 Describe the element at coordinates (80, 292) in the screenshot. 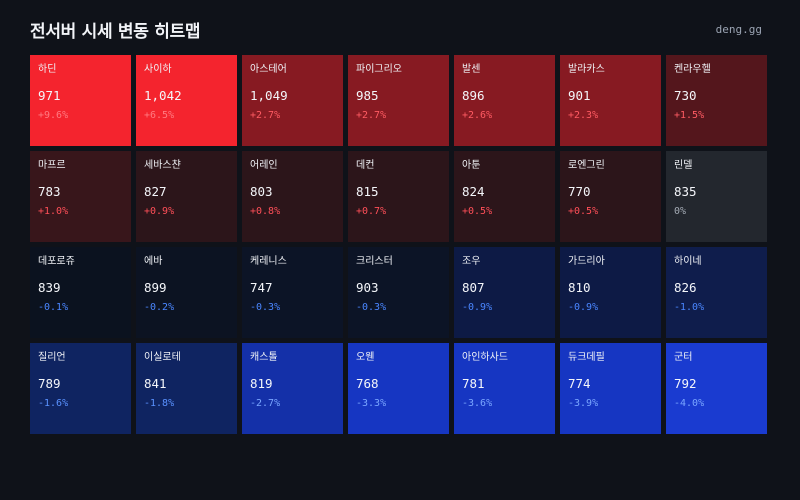

I see `server-tile: 데포로쥬 839 -0.1%` at that location.